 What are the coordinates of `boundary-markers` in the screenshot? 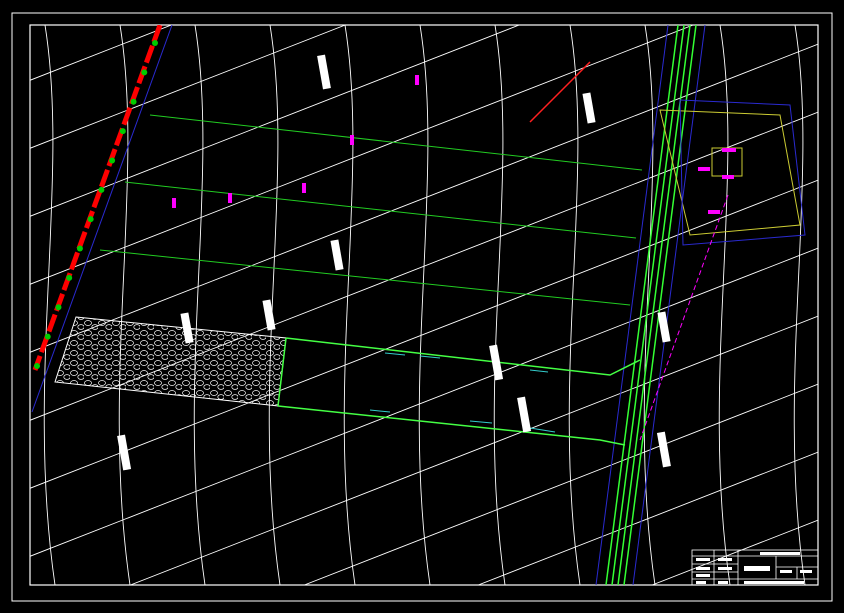 It's located at (96, 204).